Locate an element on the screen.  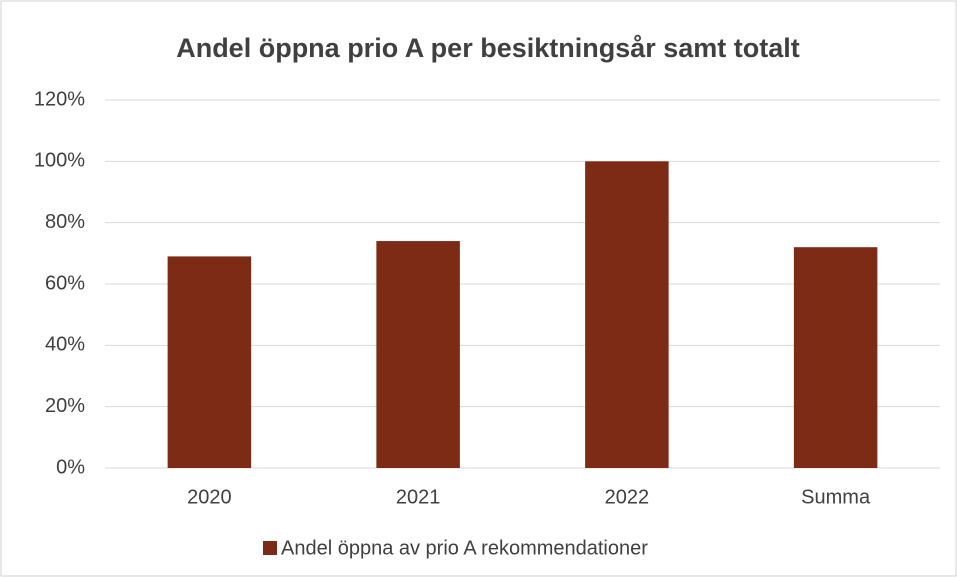
y-tick-label: 120% is located at coordinates (59, 99).